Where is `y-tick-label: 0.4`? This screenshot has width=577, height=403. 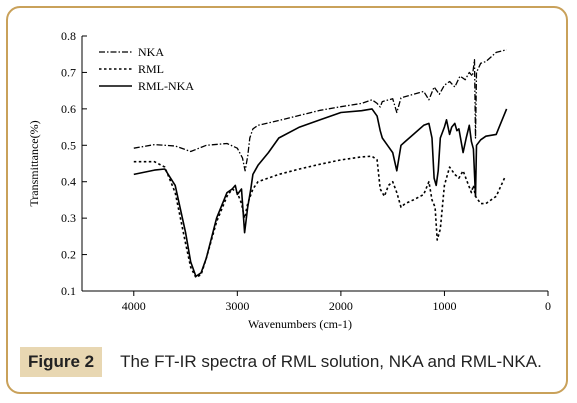 y-tick-label: 0.4 is located at coordinates (68, 182).